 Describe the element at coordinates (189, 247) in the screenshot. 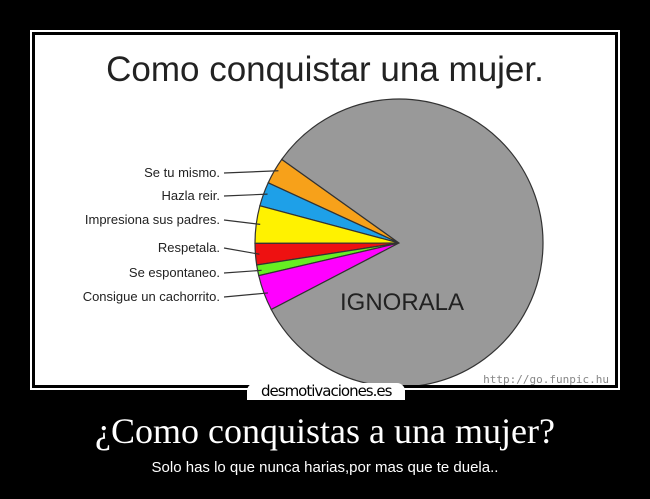

I see `slice-label: Respetala.` at that location.